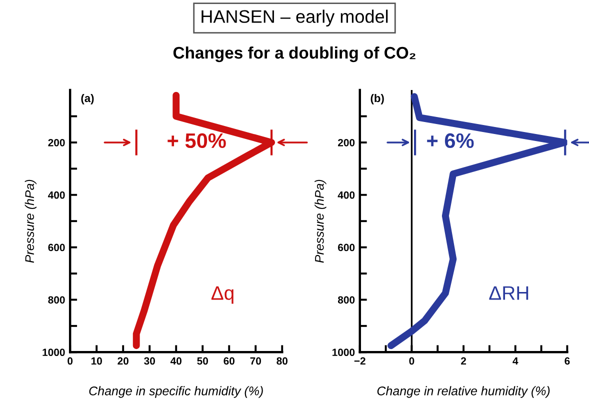 The image size is (589, 402). Describe the element at coordinates (463, 361) in the screenshot. I see `x-tick-label: 2` at that location.